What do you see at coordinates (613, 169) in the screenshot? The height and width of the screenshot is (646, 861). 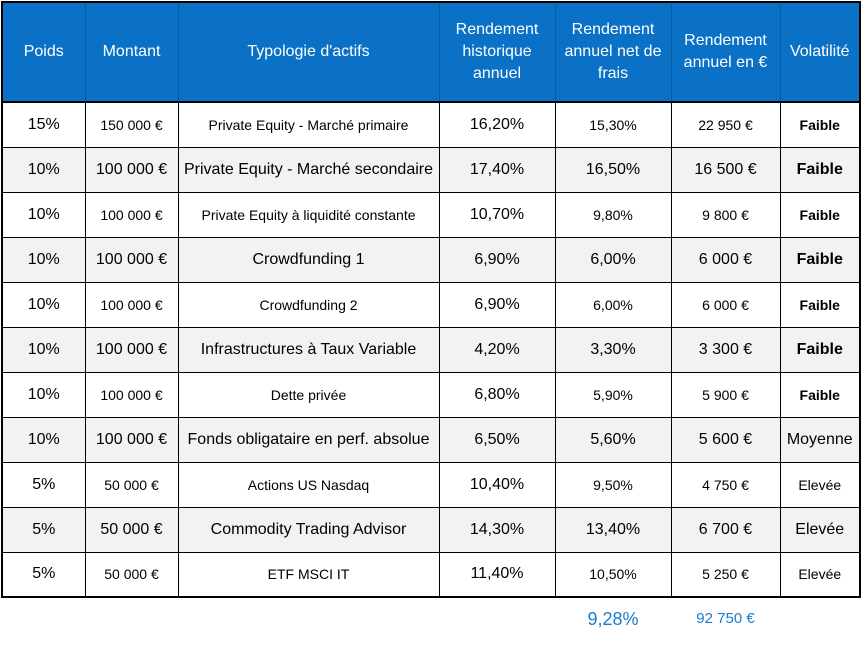 I see `cell-rendement-net: 16,50%` at bounding box center [613, 169].